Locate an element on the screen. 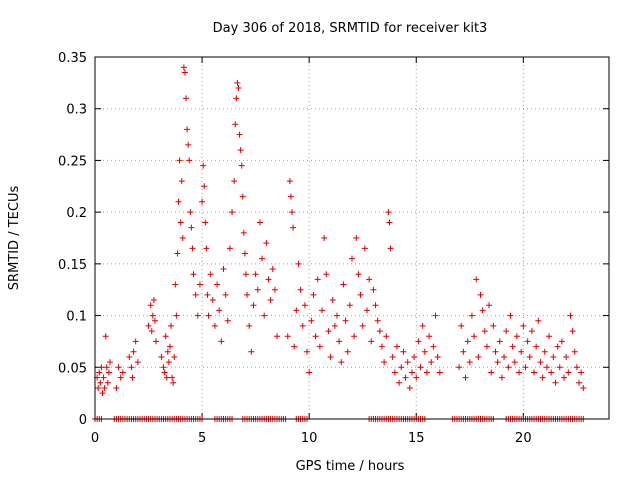 This screenshot has width=640, height=480. x-axis-label: GPS time / hours is located at coordinates (350, 466).